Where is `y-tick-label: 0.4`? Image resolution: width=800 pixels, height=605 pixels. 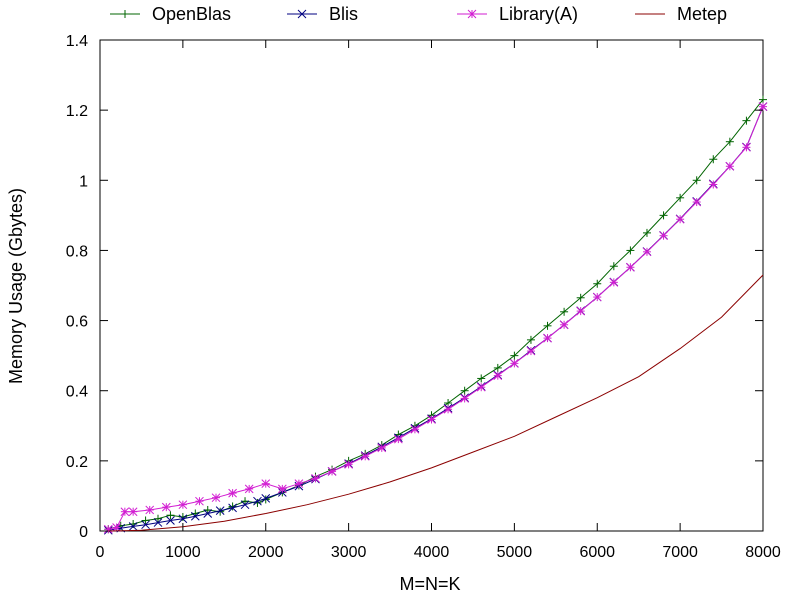 y-tick-label: 0.4 is located at coordinates (77, 392).